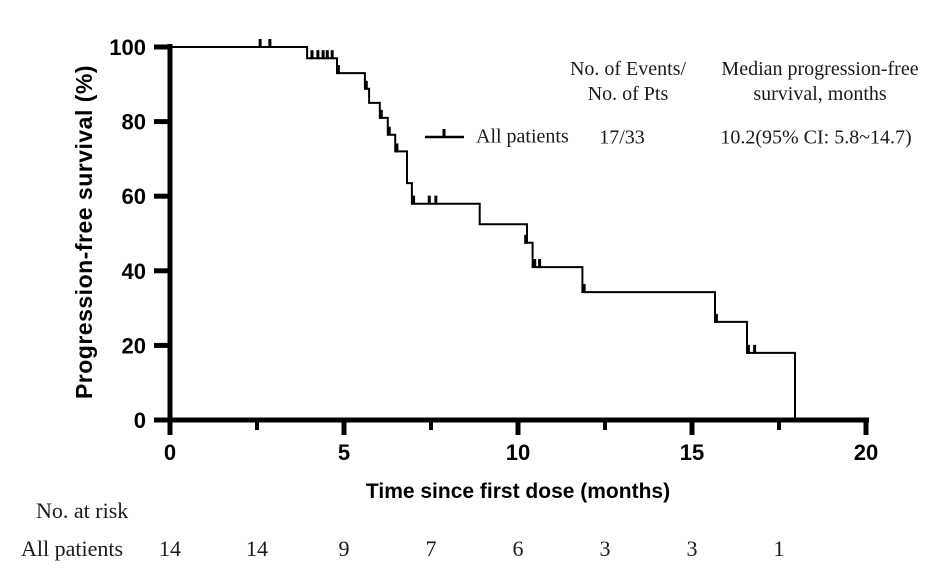 The image size is (931, 586). What do you see at coordinates (127, 47) in the screenshot?
I see `y-tick-label: 100` at bounding box center [127, 47].